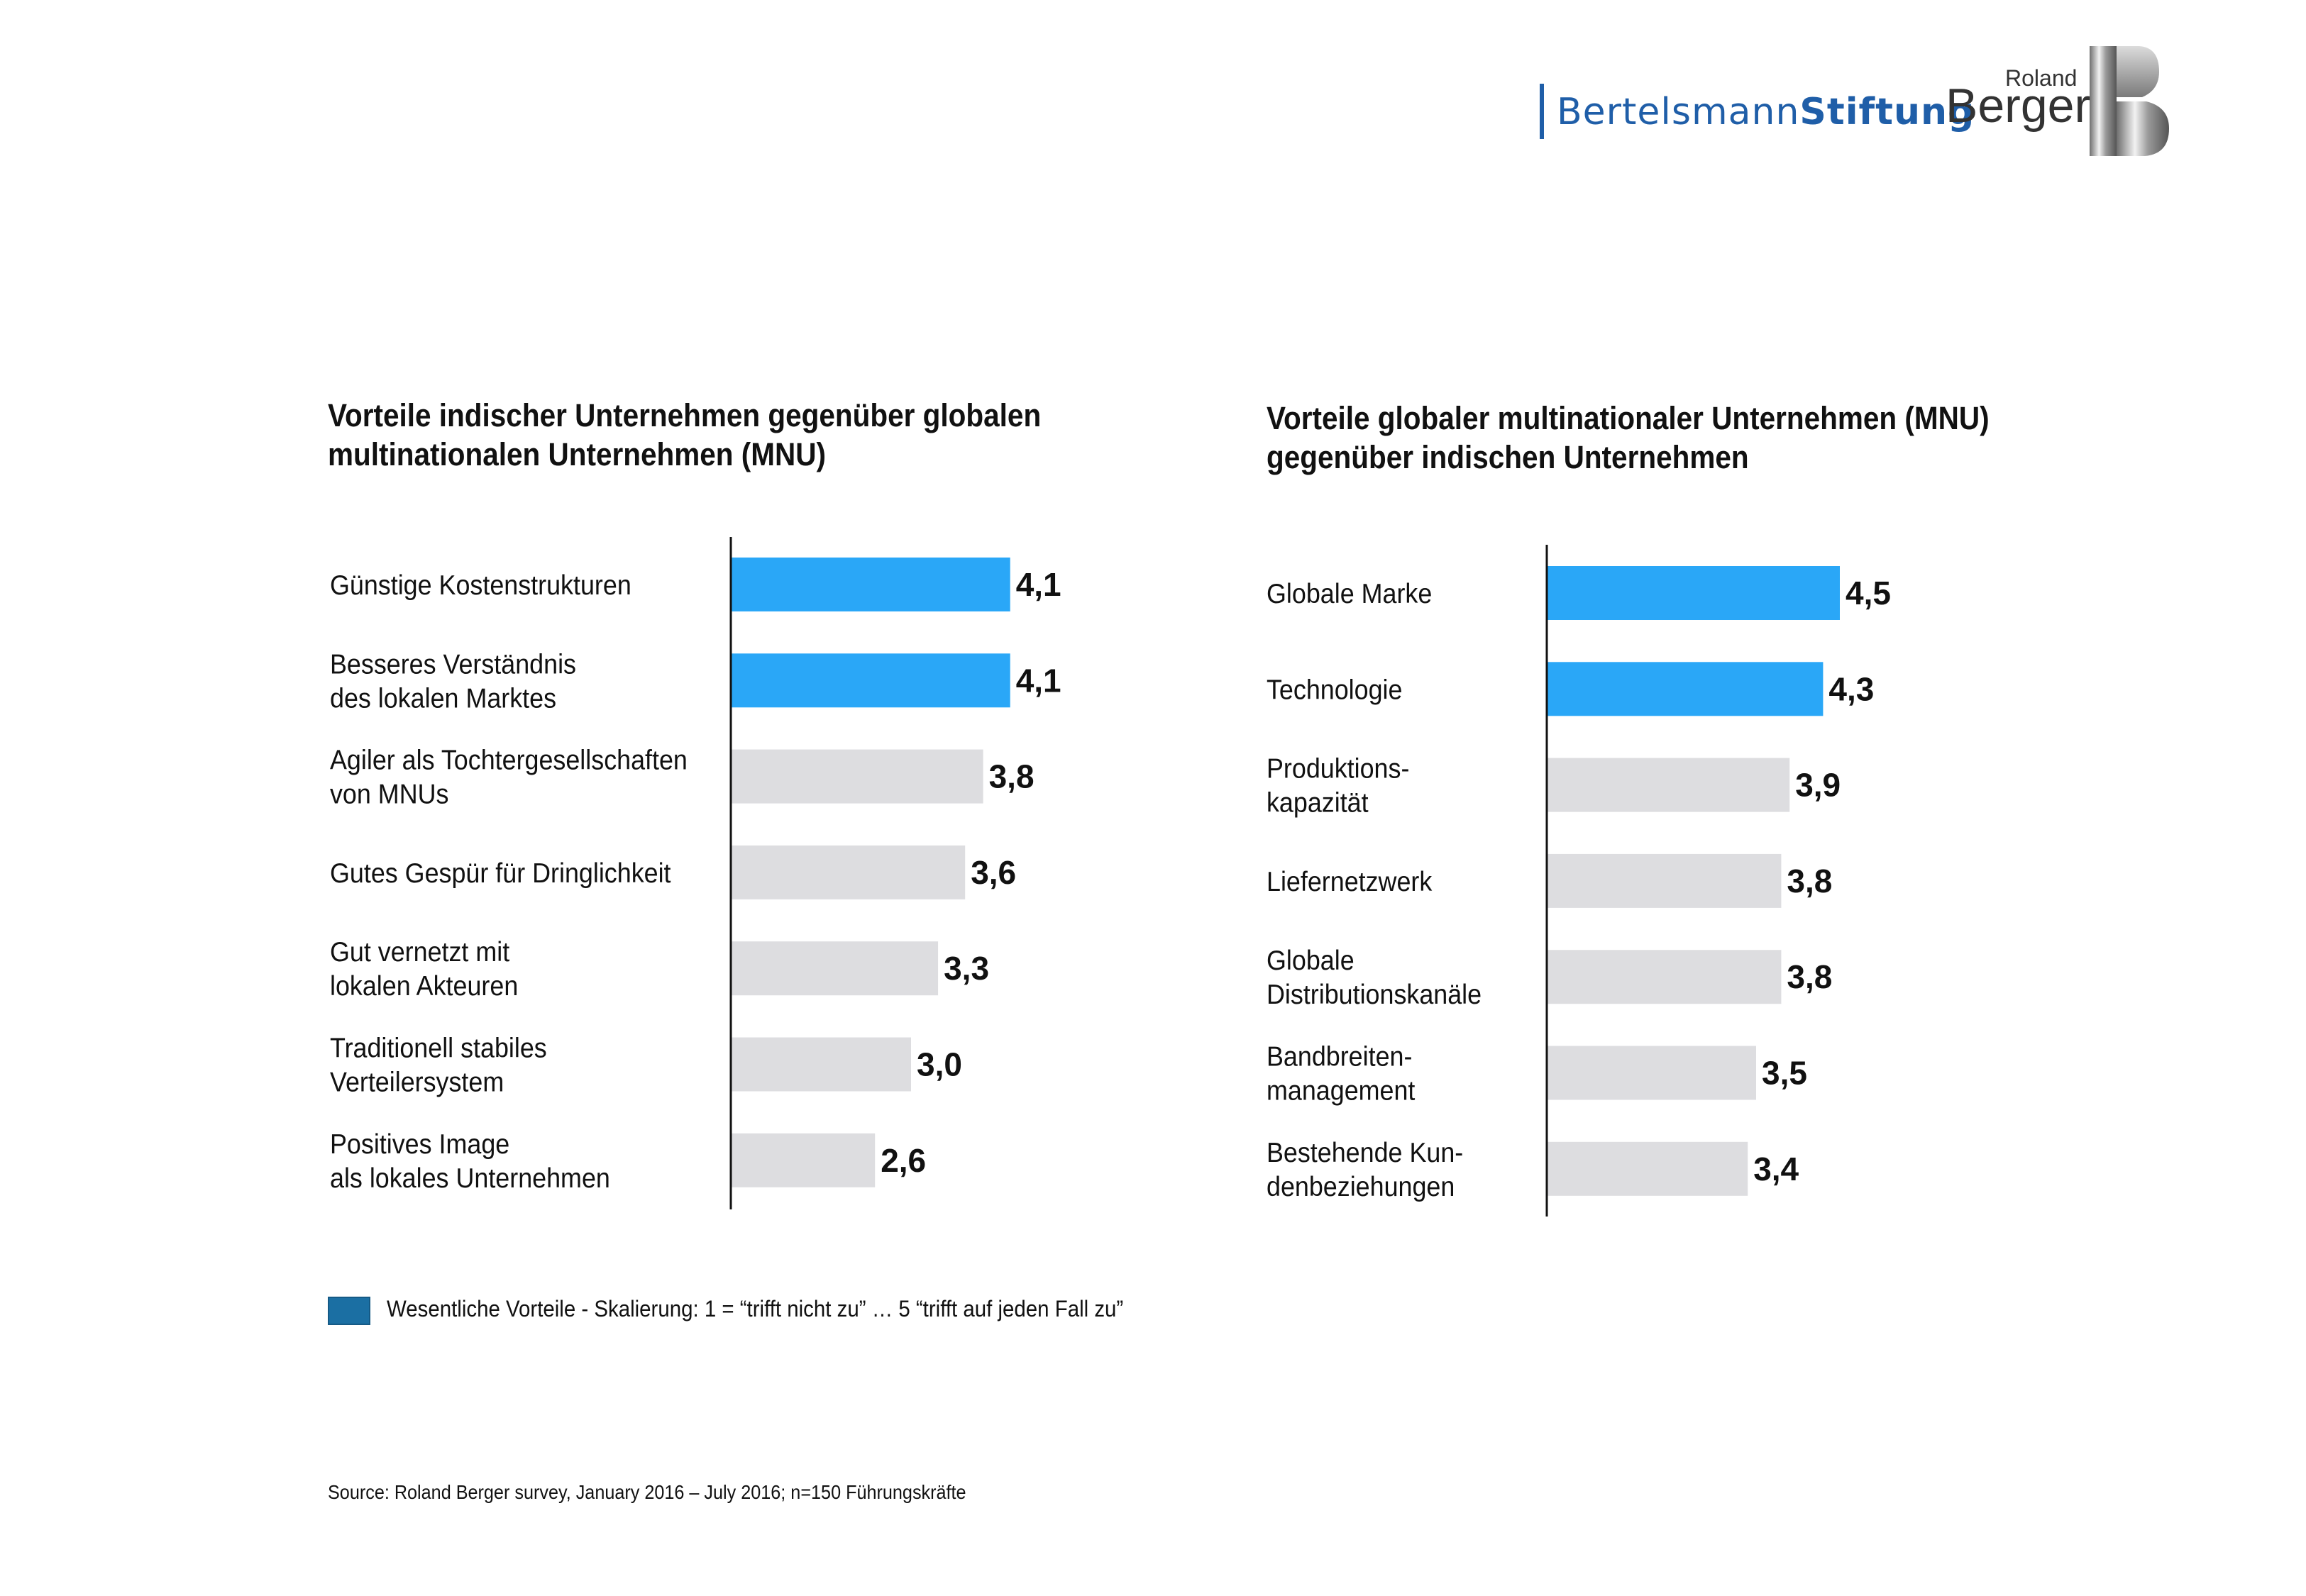  What do you see at coordinates (2041, 78) in the screenshot?
I see `roland-berger-logo-small: Roland` at bounding box center [2041, 78].